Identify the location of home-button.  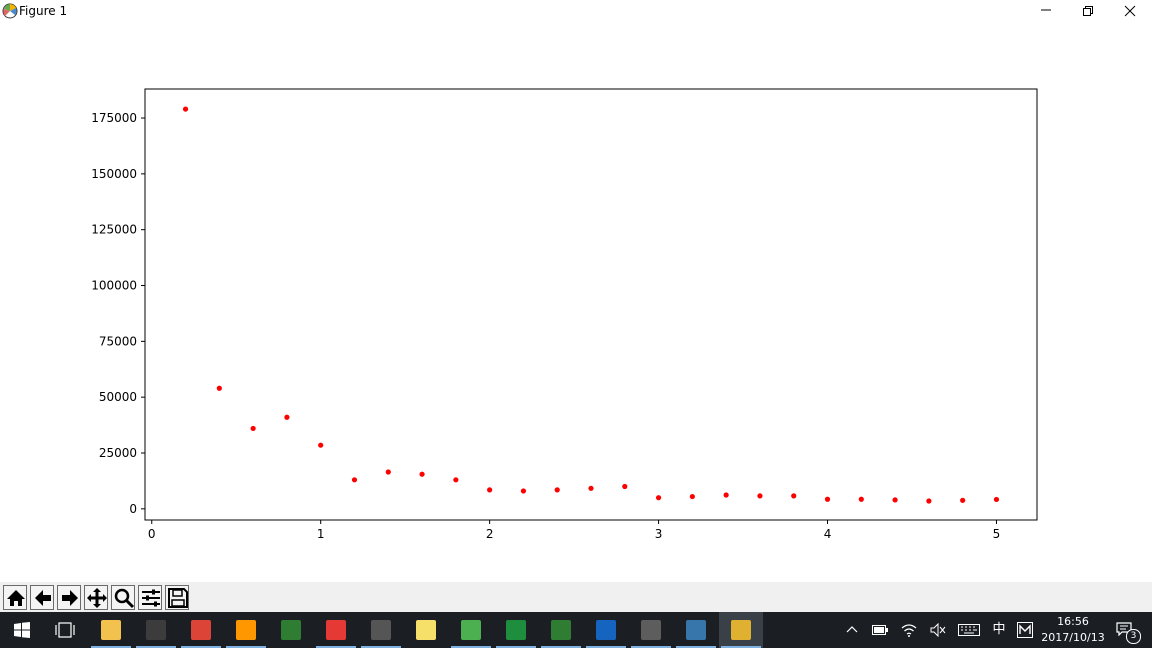
(15, 597).